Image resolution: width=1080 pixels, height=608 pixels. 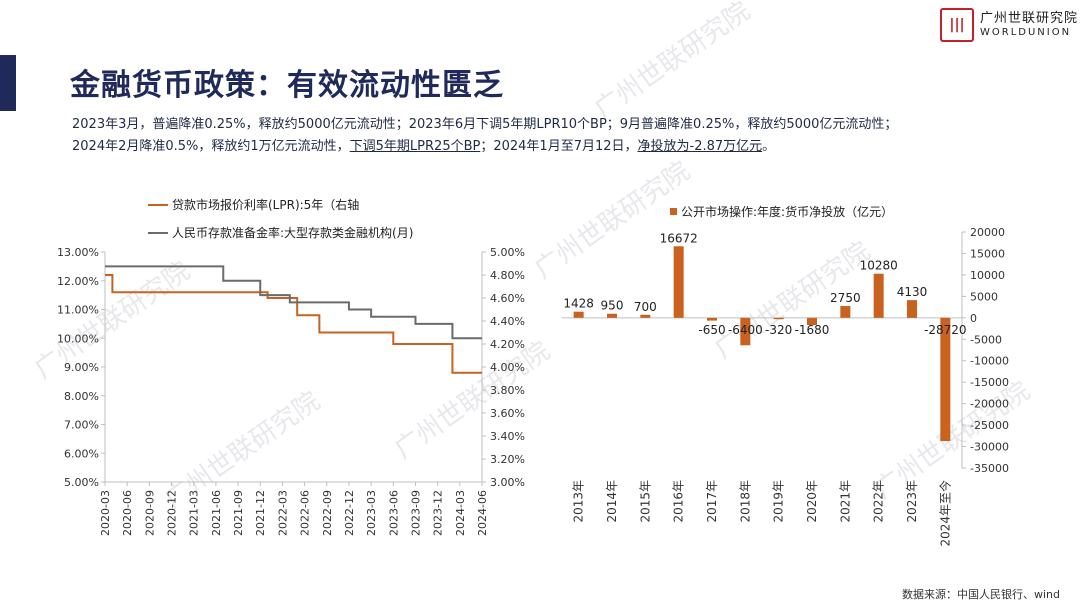 What do you see at coordinates (1026, 32) in the screenshot?
I see `logo-name-en: WORLDUNION` at bounding box center [1026, 32].